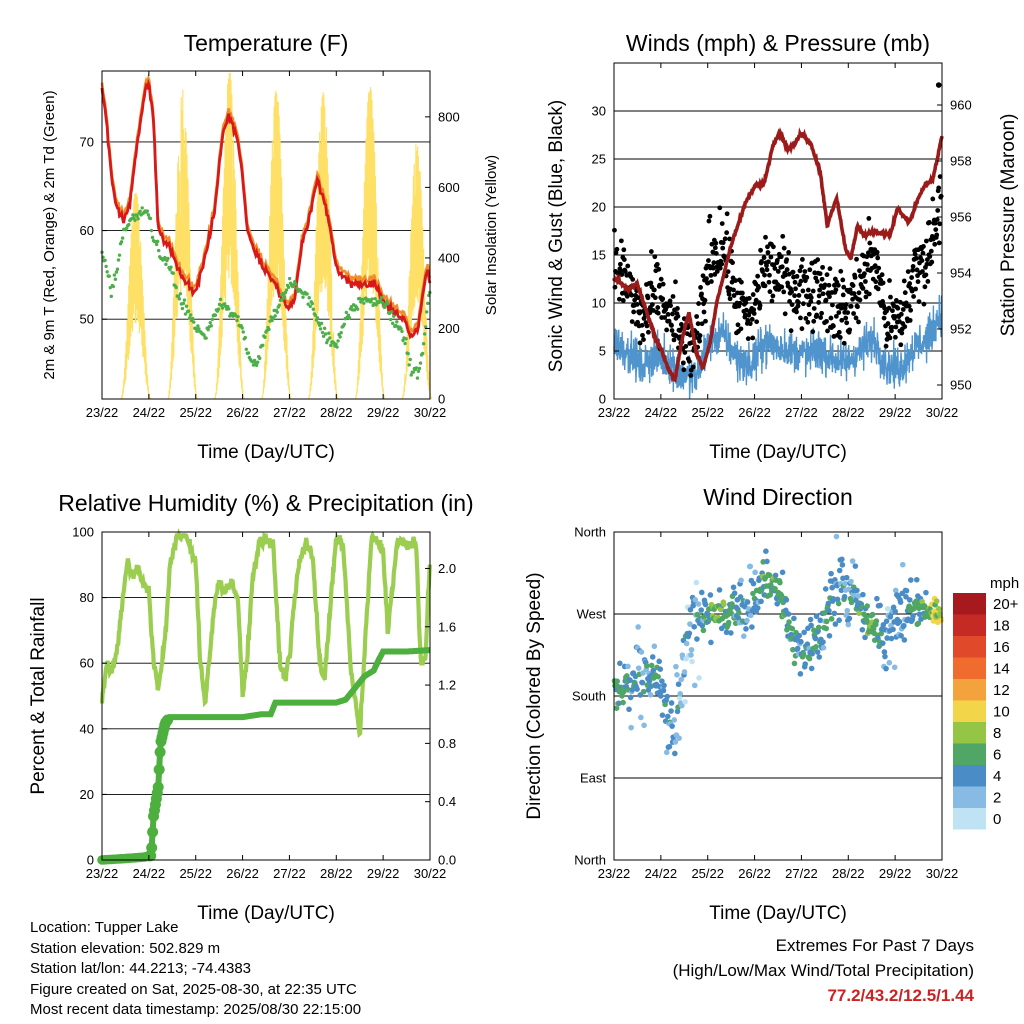 The height and width of the screenshot is (1024, 1024). What do you see at coordinates (961, 105) in the screenshot?
I see `y2-tick-label: 960` at bounding box center [961, 105].